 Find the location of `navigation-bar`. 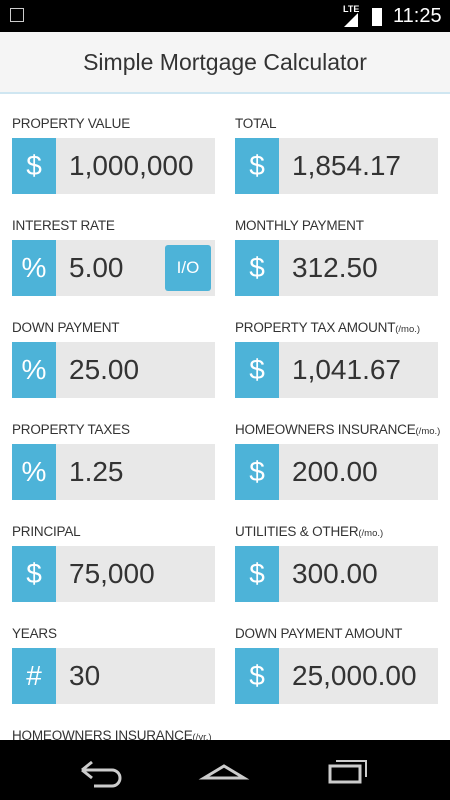

navigation-bar is located at coordinates (225, 770).